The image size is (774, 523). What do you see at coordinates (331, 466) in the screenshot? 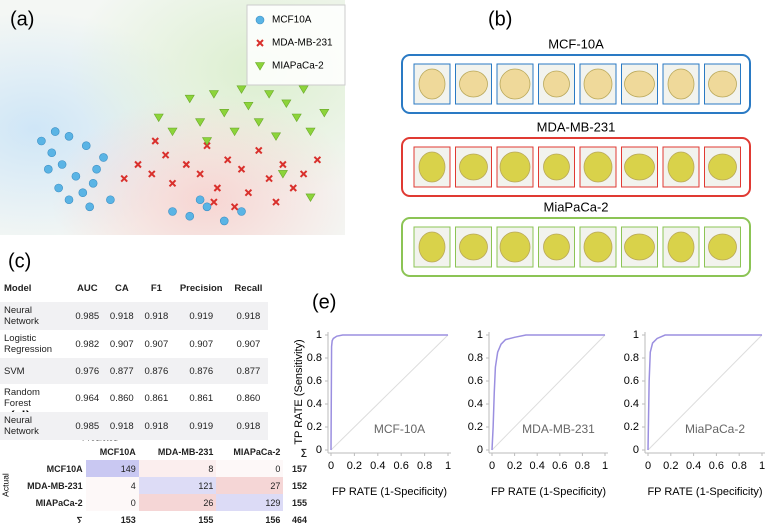
I see `x-tick-label: 0` at bounding box center [331, 466].